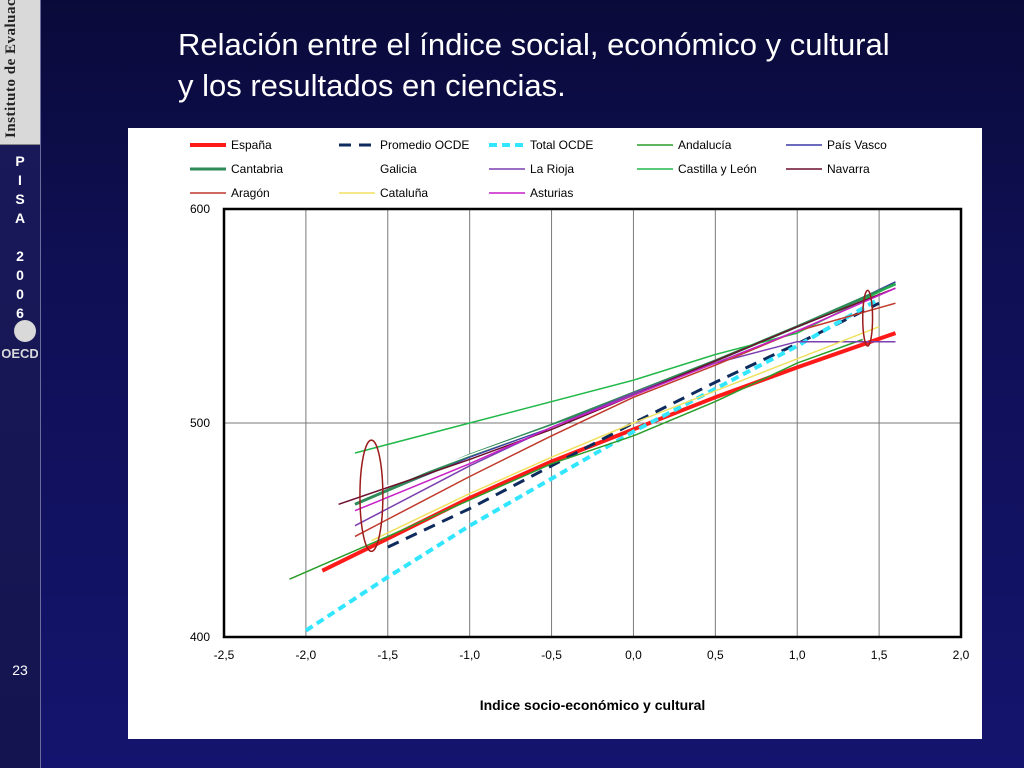  What do you see at coordinates (20, 670) in the screenshot?
I see `slide-number: 23` at bounding box center [20, 670].